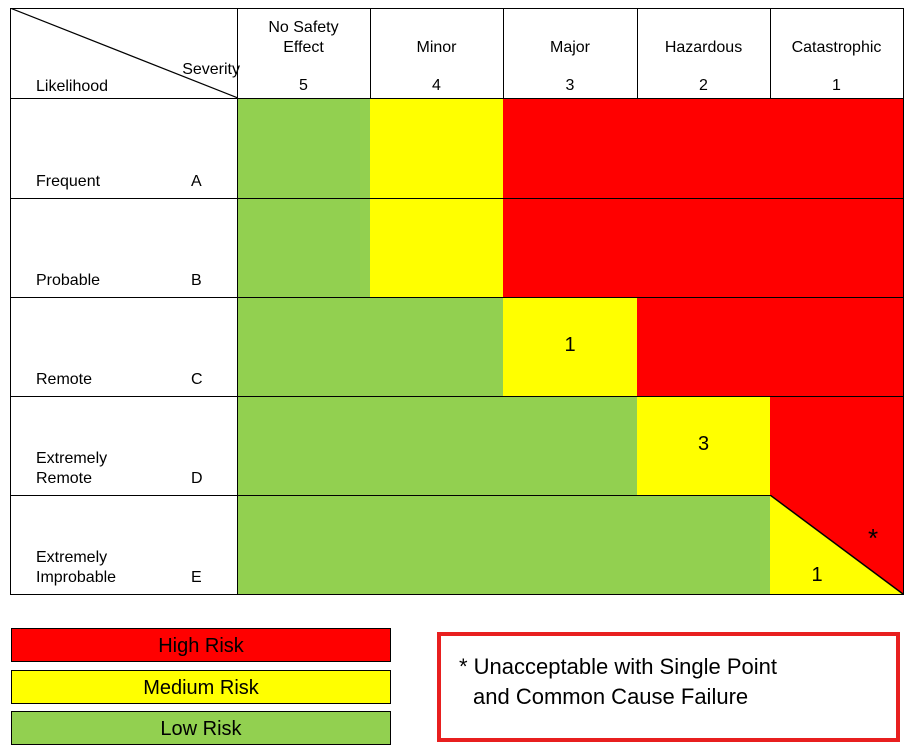 This screenshot has width=904, height=750. Describe the element at coordinates (196, 577) in the screenshot. I see `likelihood-row-letter: E` at that location.